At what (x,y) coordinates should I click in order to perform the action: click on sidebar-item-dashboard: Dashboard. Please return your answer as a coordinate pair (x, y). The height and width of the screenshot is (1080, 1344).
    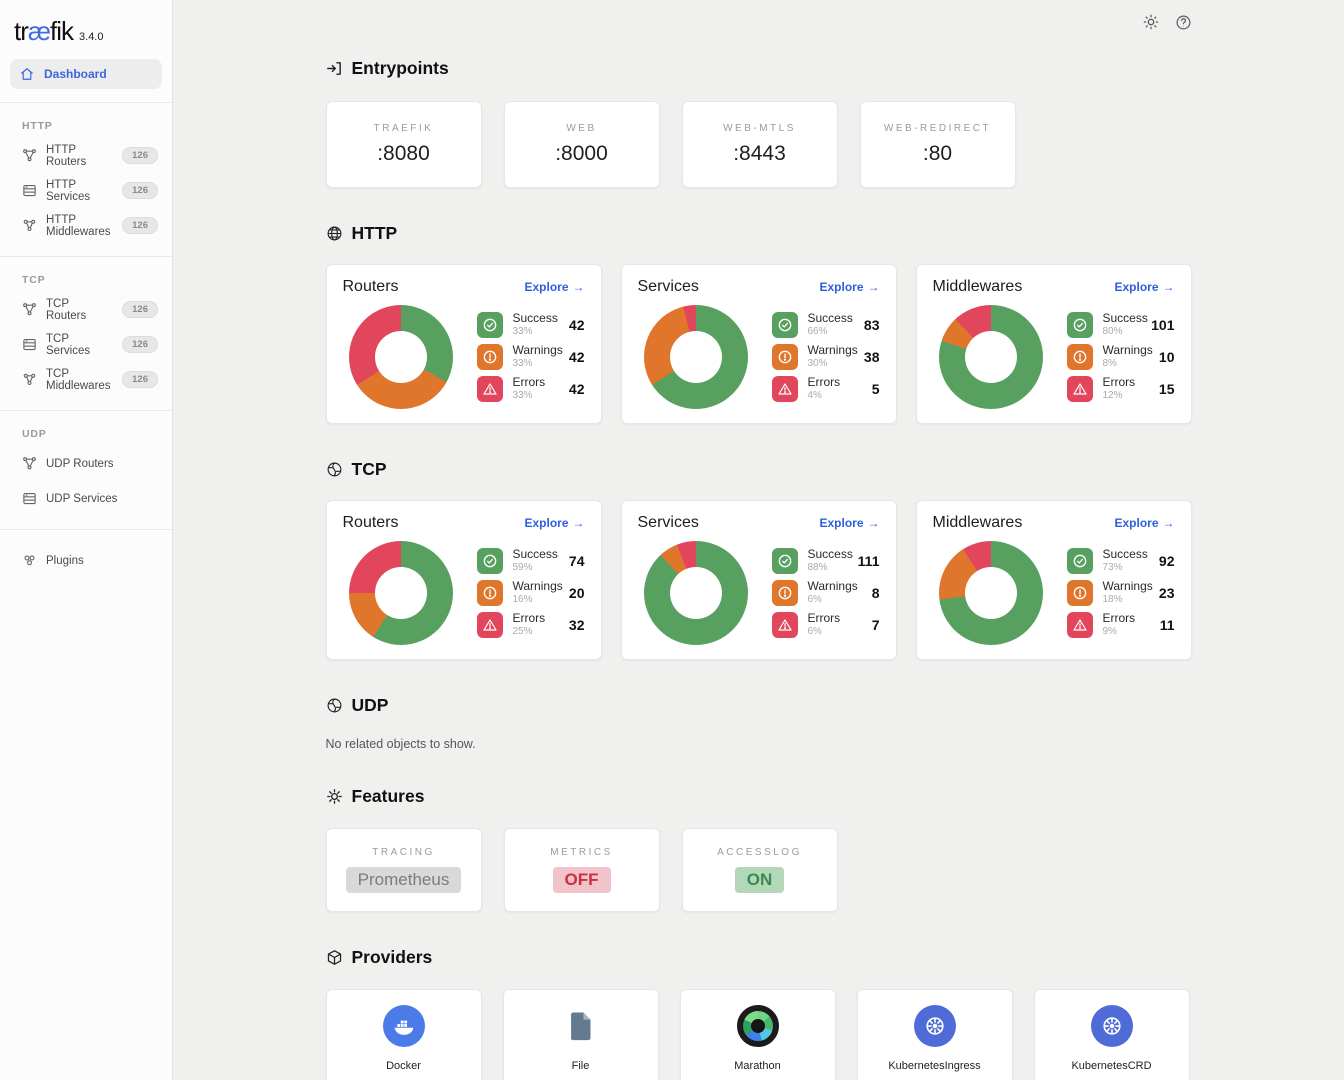
    Looking at the image, I should click on (86, 74).